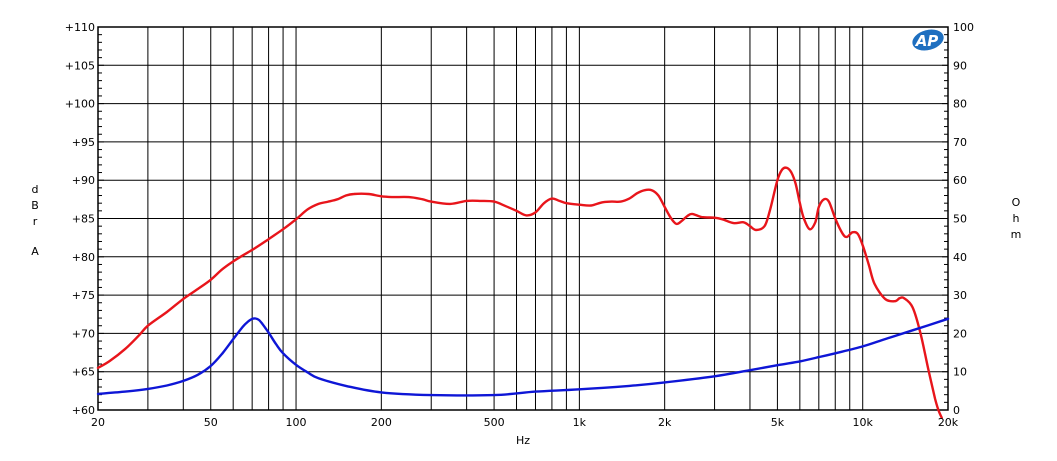 Image resolution: width=1057 pixels, height=461 pixels. What do you see at coordinates (80, 65) in the screenshot?
I see `left-y-tick-label: +105` at bounding box center [80, 65].